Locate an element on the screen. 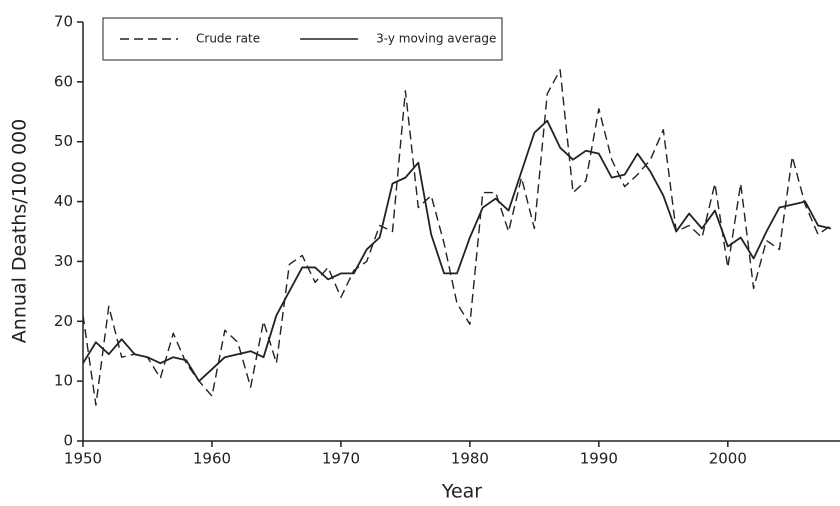 This screenshot has height=506, width=840. x-tick-label: 2000 is located at coordinates (728, 459).